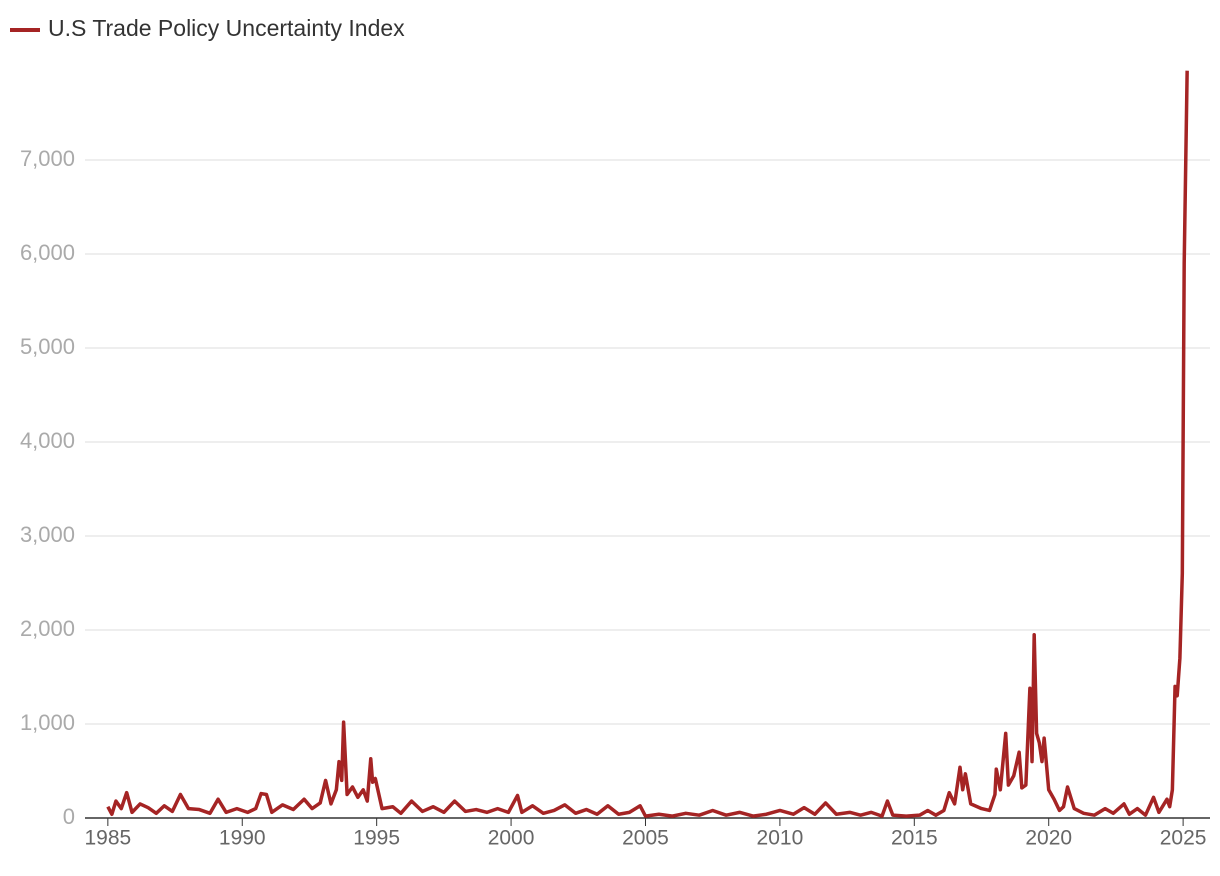  What do you see at coordinates (69, 816) in the screenshot?
I see `y-tick-label: 0` at bounding box center [69, 816].